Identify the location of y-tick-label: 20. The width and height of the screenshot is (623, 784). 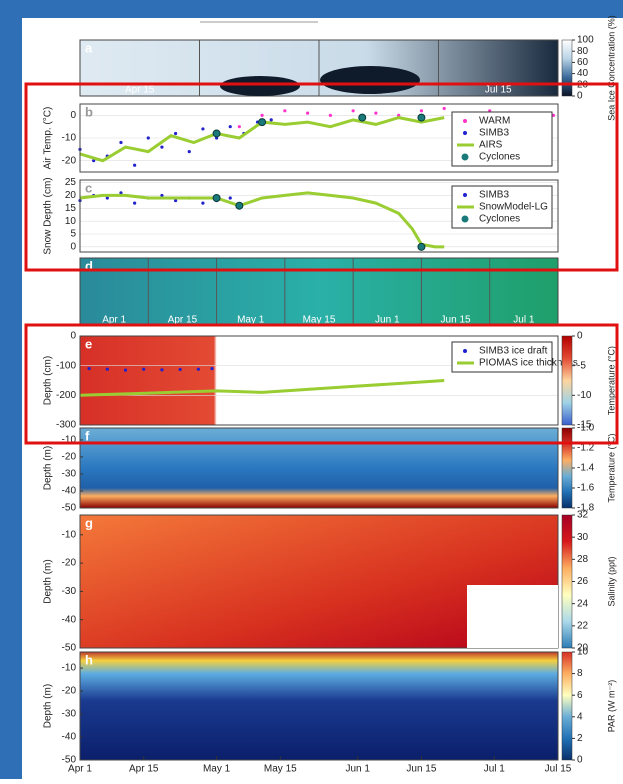
(71, 195).